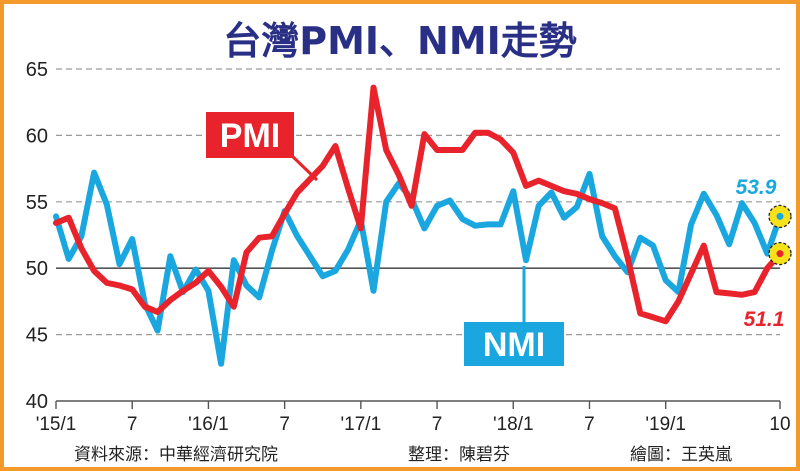  What do you see at coordinates (513, 424) in the screenshot?
I see `x-tick-label: '18/1` at bounding box center [513, 424].